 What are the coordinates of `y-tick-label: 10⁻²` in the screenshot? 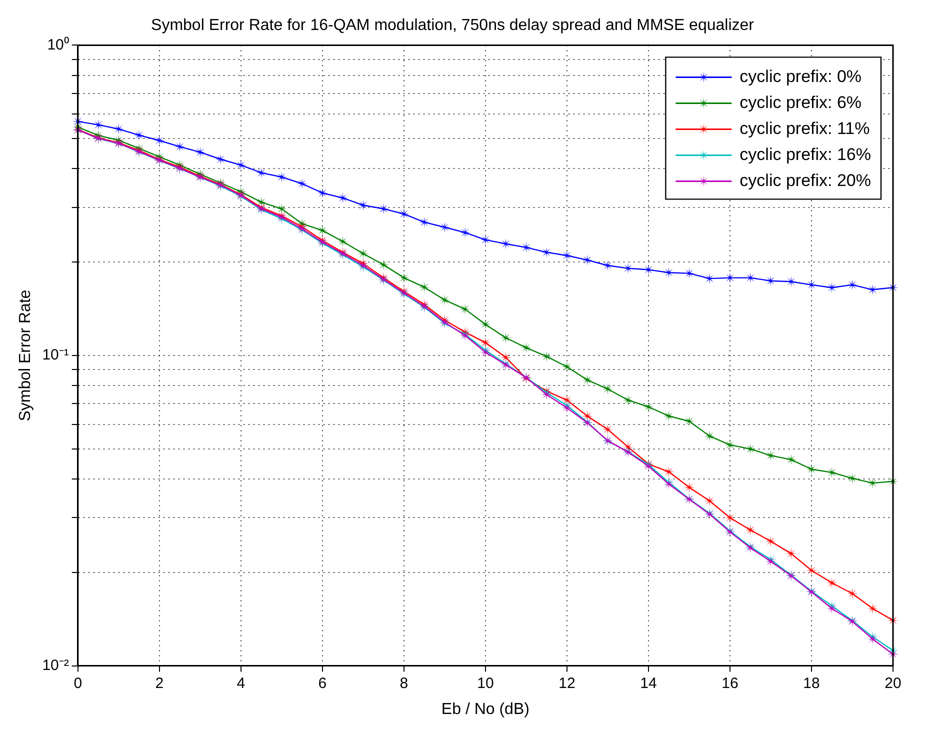 It's located at (55, 665).